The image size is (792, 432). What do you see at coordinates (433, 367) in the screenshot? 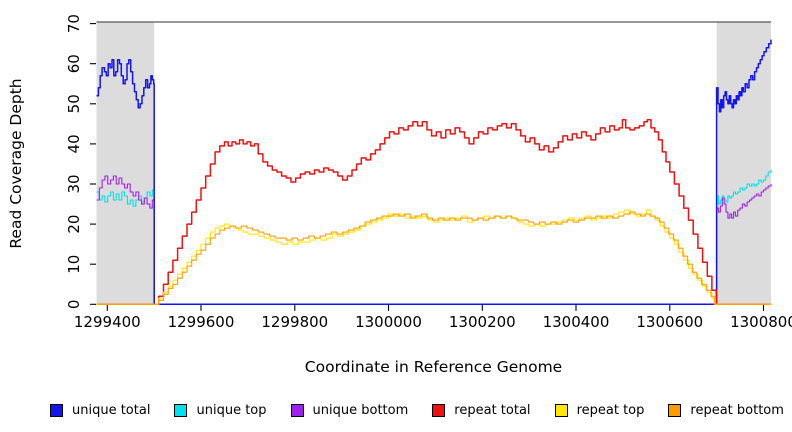
I see `x-axis-title: Coordinate in Reference Genome` at bounding box center [433, 367].